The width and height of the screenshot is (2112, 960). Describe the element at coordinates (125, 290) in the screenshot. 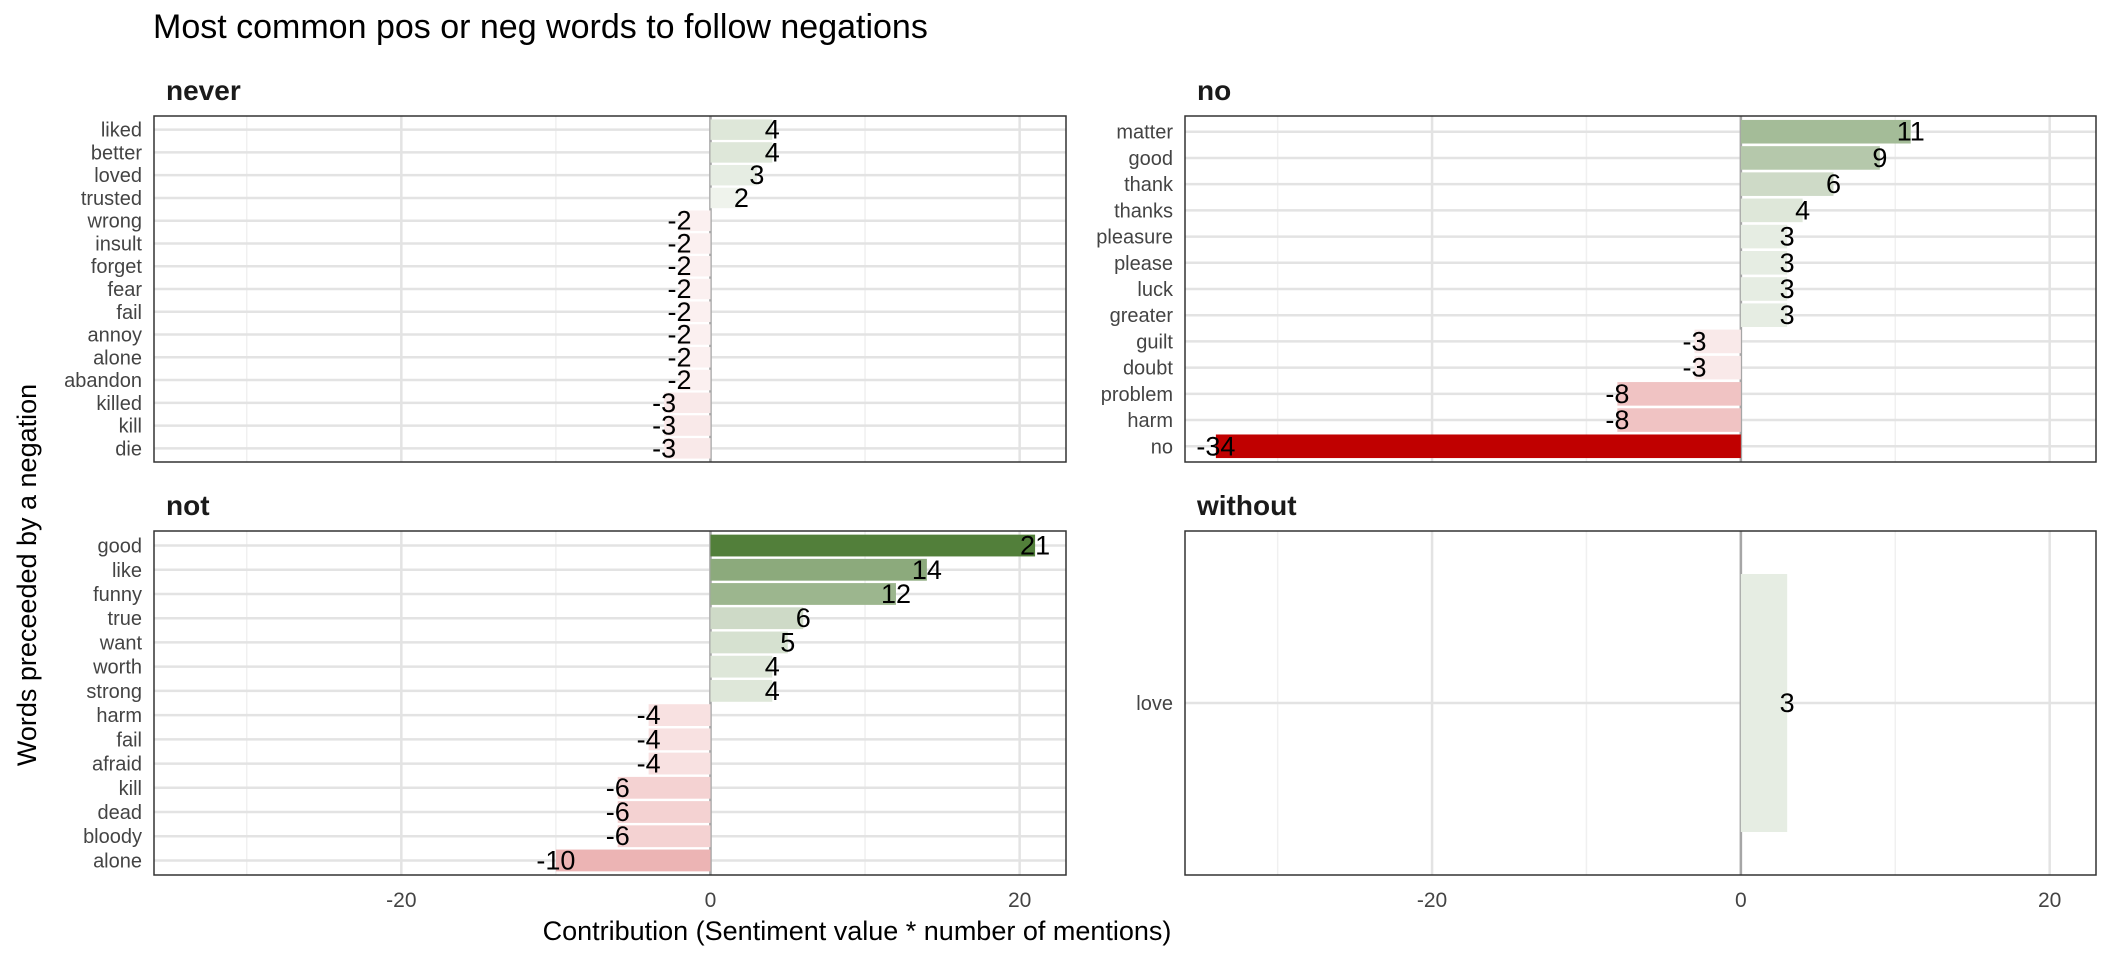

I see `category-label: fear` at that location.